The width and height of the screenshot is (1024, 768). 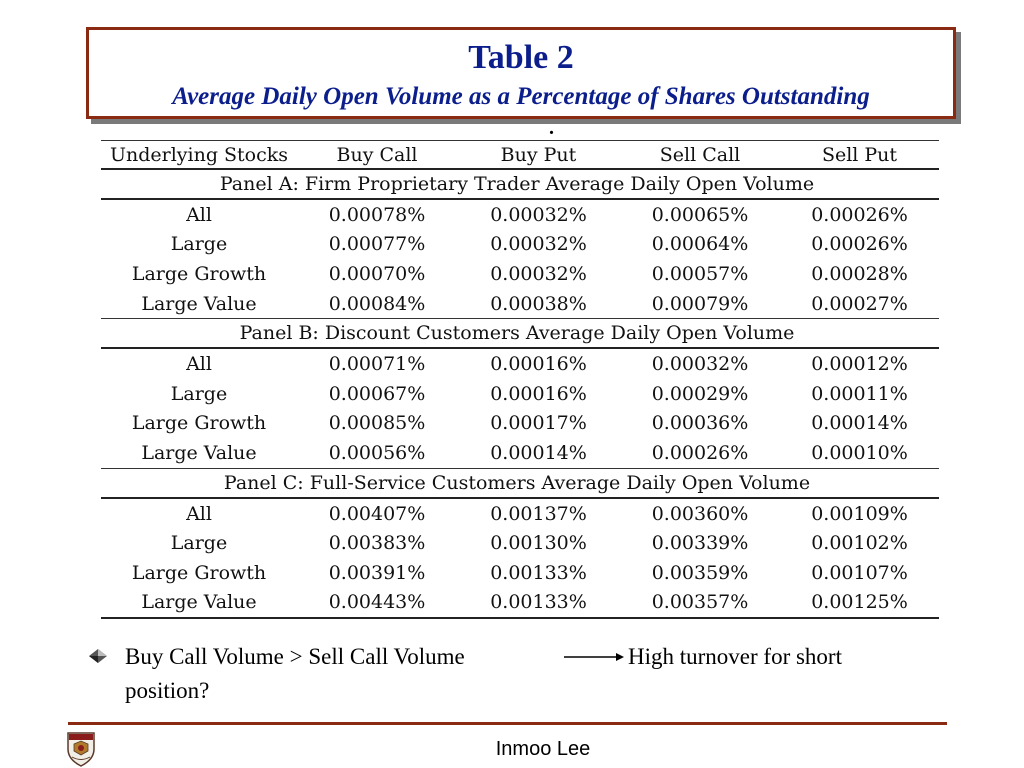 What do you see at coordinates (377, 244) in the screenshot?
I see `cell-buy-call: 0.00077%` at bounding box center [377, 244].